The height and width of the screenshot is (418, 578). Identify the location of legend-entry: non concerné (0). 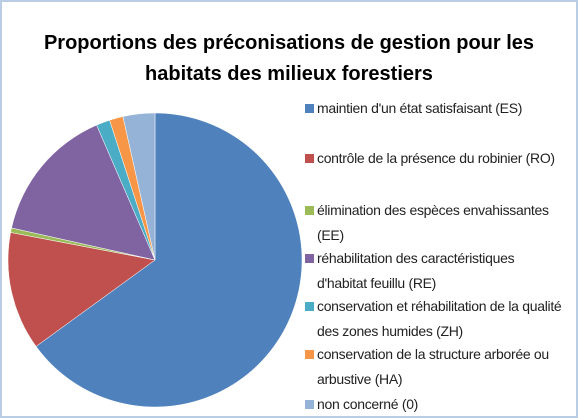
(436, 404).